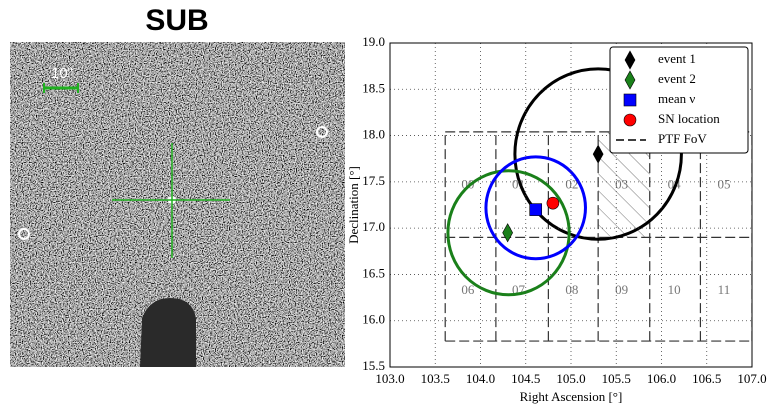  What do you see at coordinates (616, 378) in the screenshot?
I see `x-tick-label: 105.5` at bounding box center [616, 378].